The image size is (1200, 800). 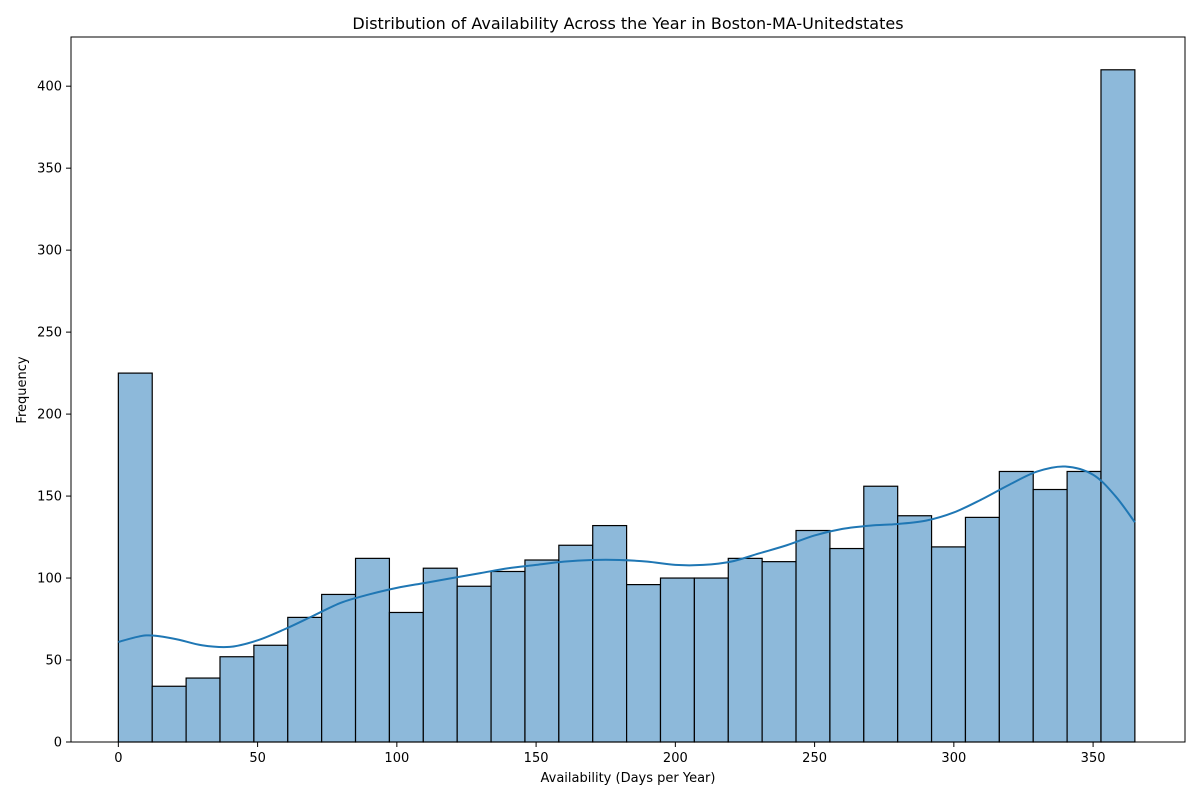 What do you see at coordinates (396, 758) in the screenshot?
I see `x-tick-label: 100` at bounding box center [396, 758].